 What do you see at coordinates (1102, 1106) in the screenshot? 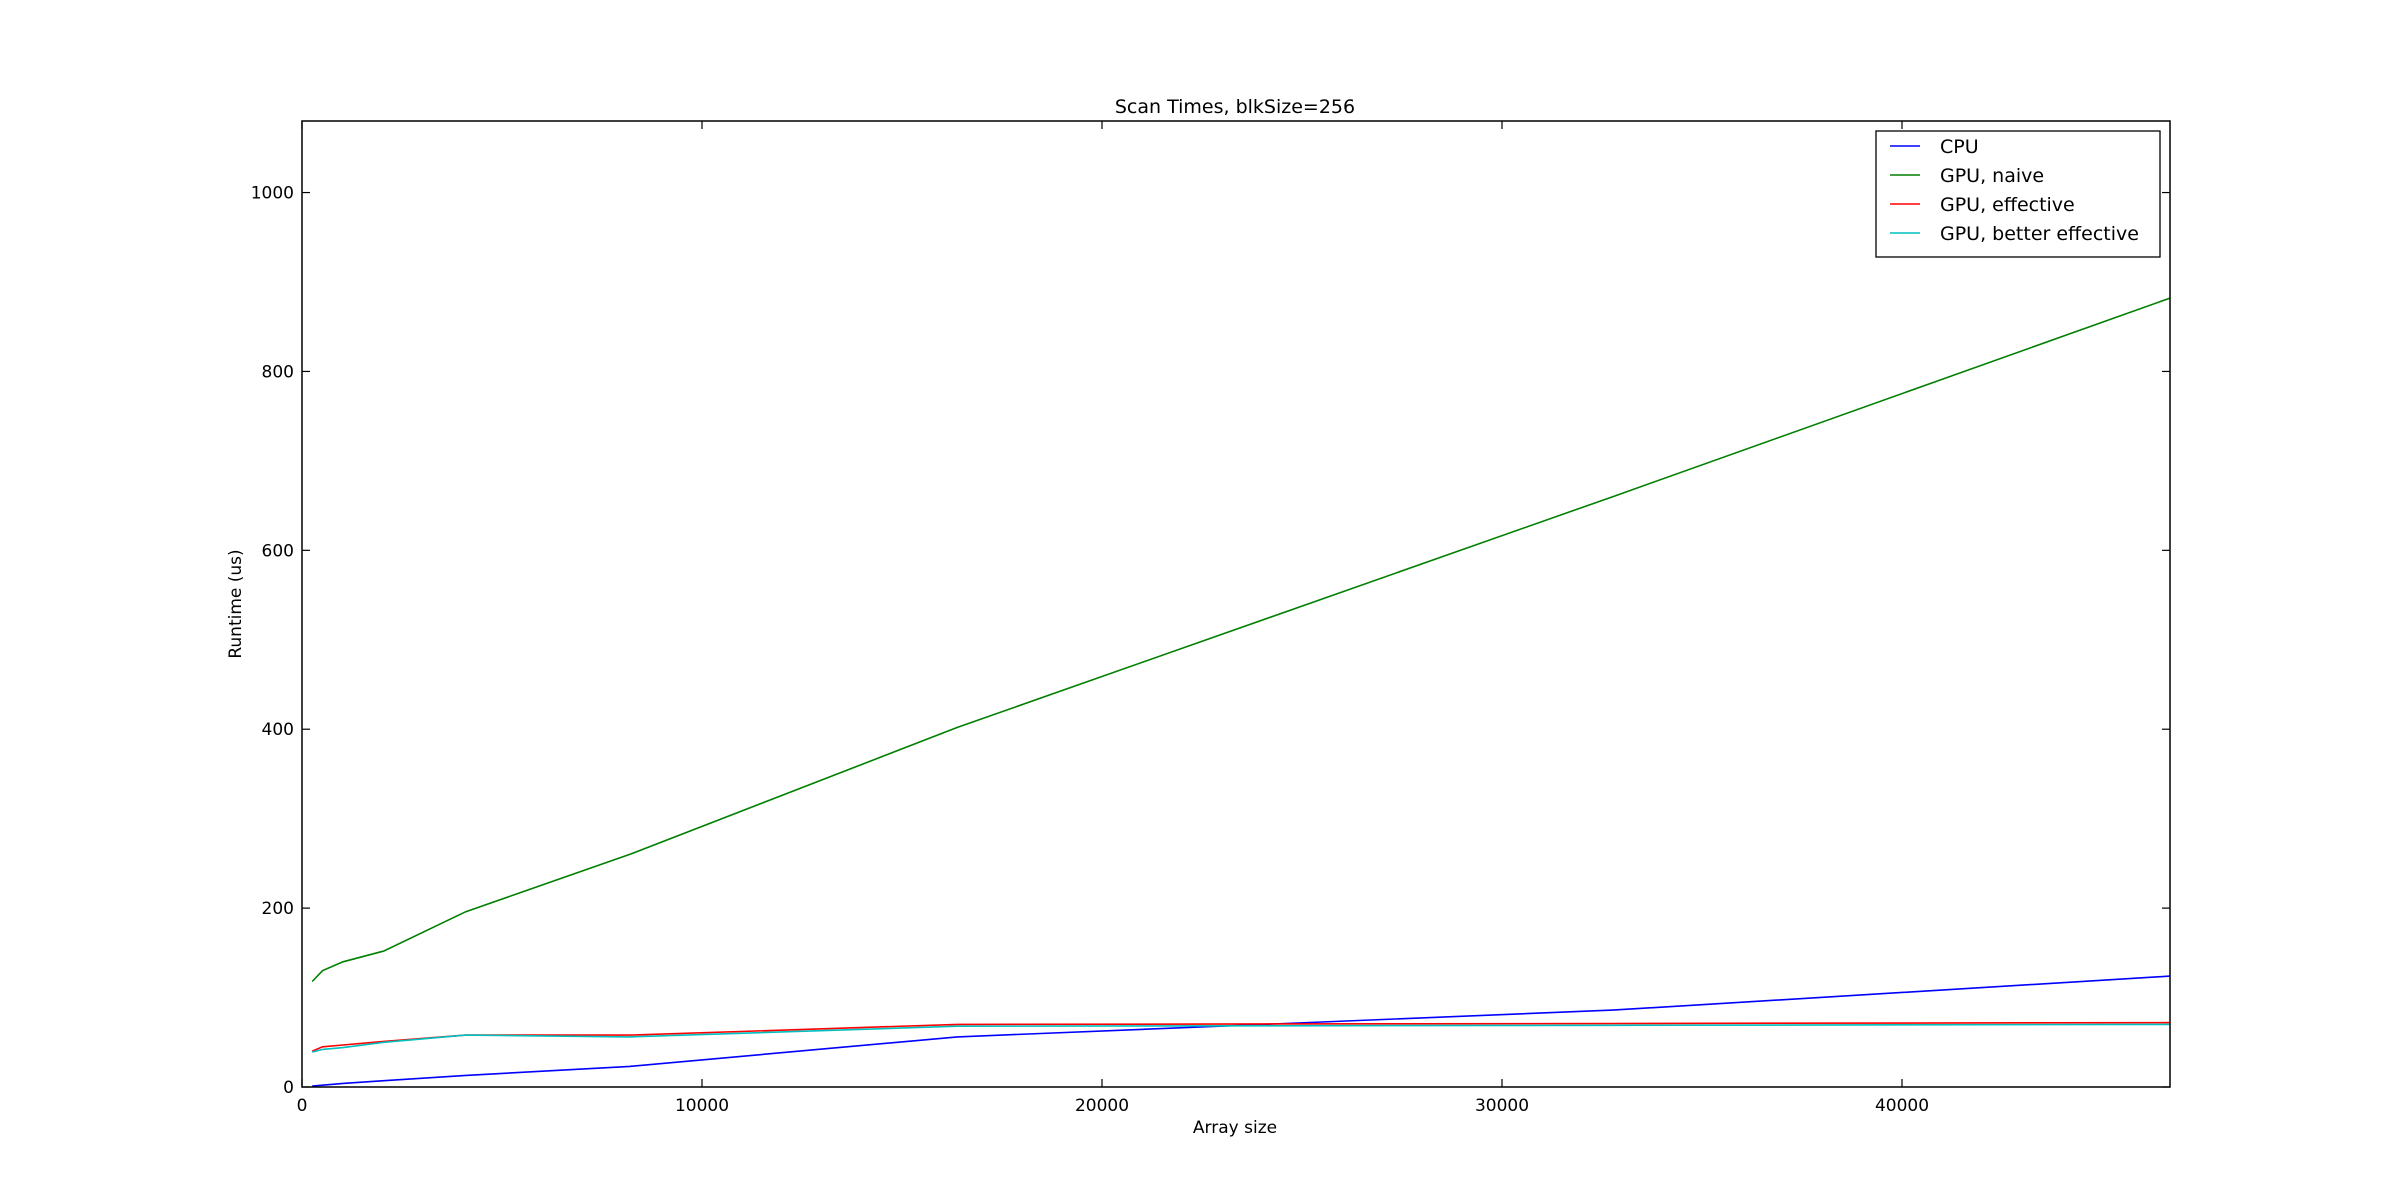
I see `x-tick-label: 20000` at bounding box center [1102, 1106].